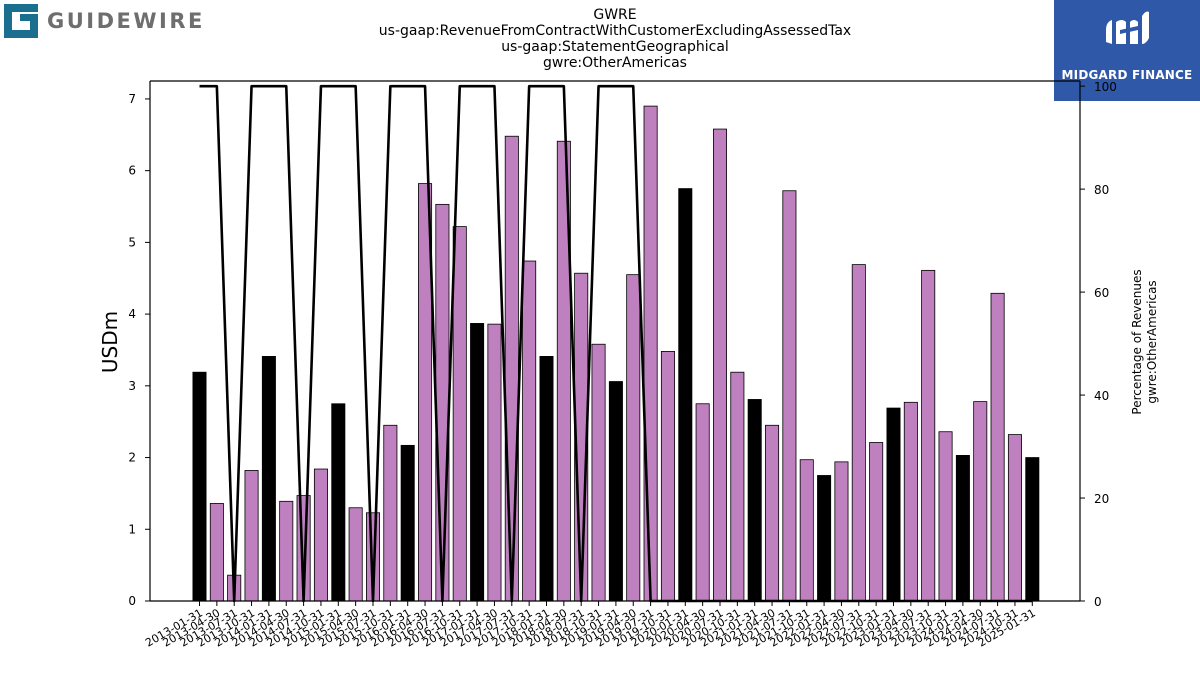 Image resolution: width=1200 pixels, height=675 pixels. I want to click on y-tick-label: 0, so click(132, 601).